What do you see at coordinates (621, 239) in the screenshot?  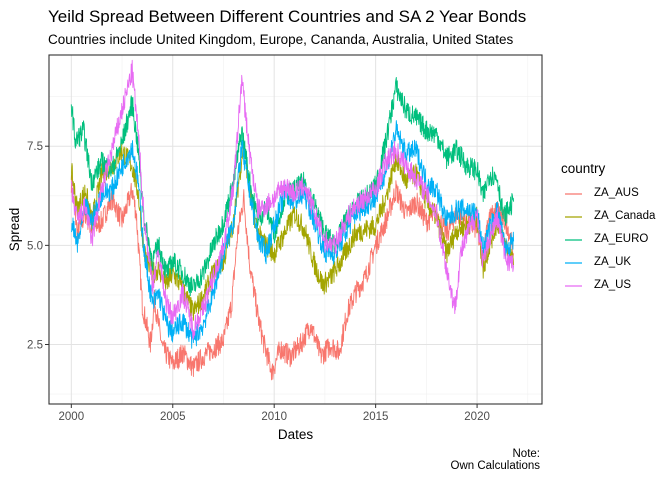 I see `legend-label-za-euro: ZA_EURO` at bounding box center [621, 239].